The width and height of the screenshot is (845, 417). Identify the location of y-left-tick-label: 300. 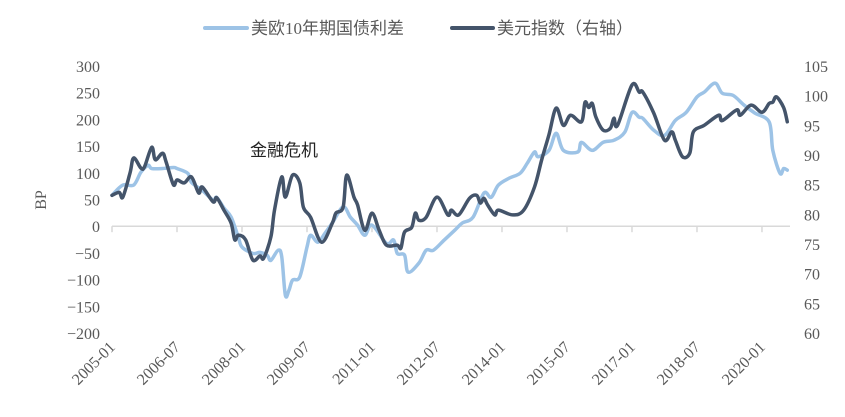
(88, 67).